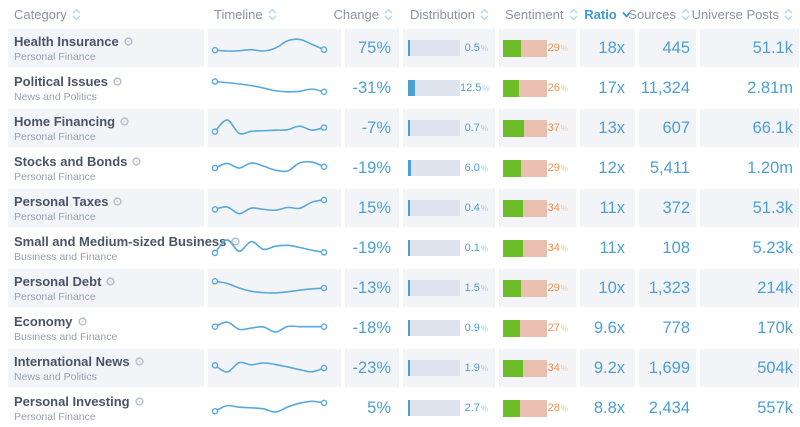  I want to click on sources-value: 2,434, so click(669, 407).